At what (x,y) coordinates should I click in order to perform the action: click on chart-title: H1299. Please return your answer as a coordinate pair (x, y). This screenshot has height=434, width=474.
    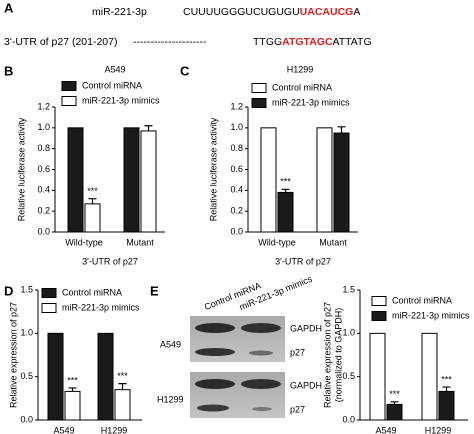
    Looking at the image, I should click on (300, 69).